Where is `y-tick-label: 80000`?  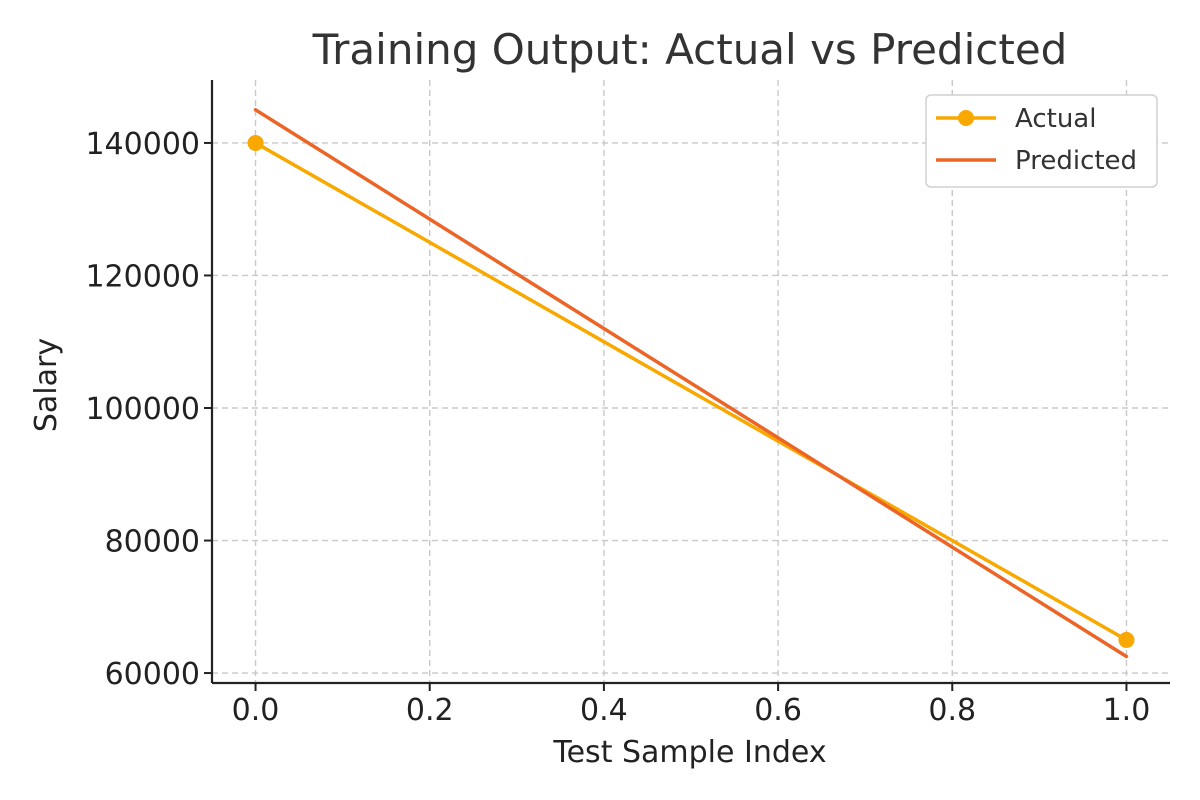
y-tick-label: 80000 is located at coordinates (152, 542).